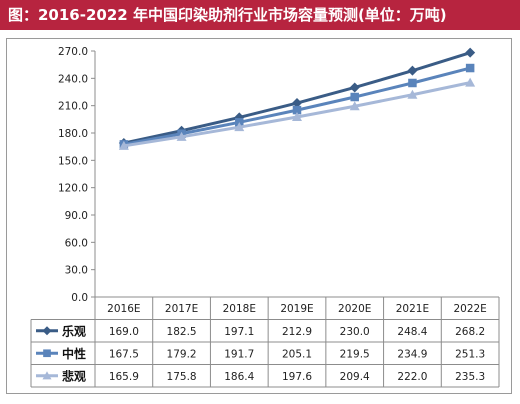  What do you see at coordinates (124, 354) in the screenshot?
I see `data-label: 167.5` at bounding box center [124, 354].